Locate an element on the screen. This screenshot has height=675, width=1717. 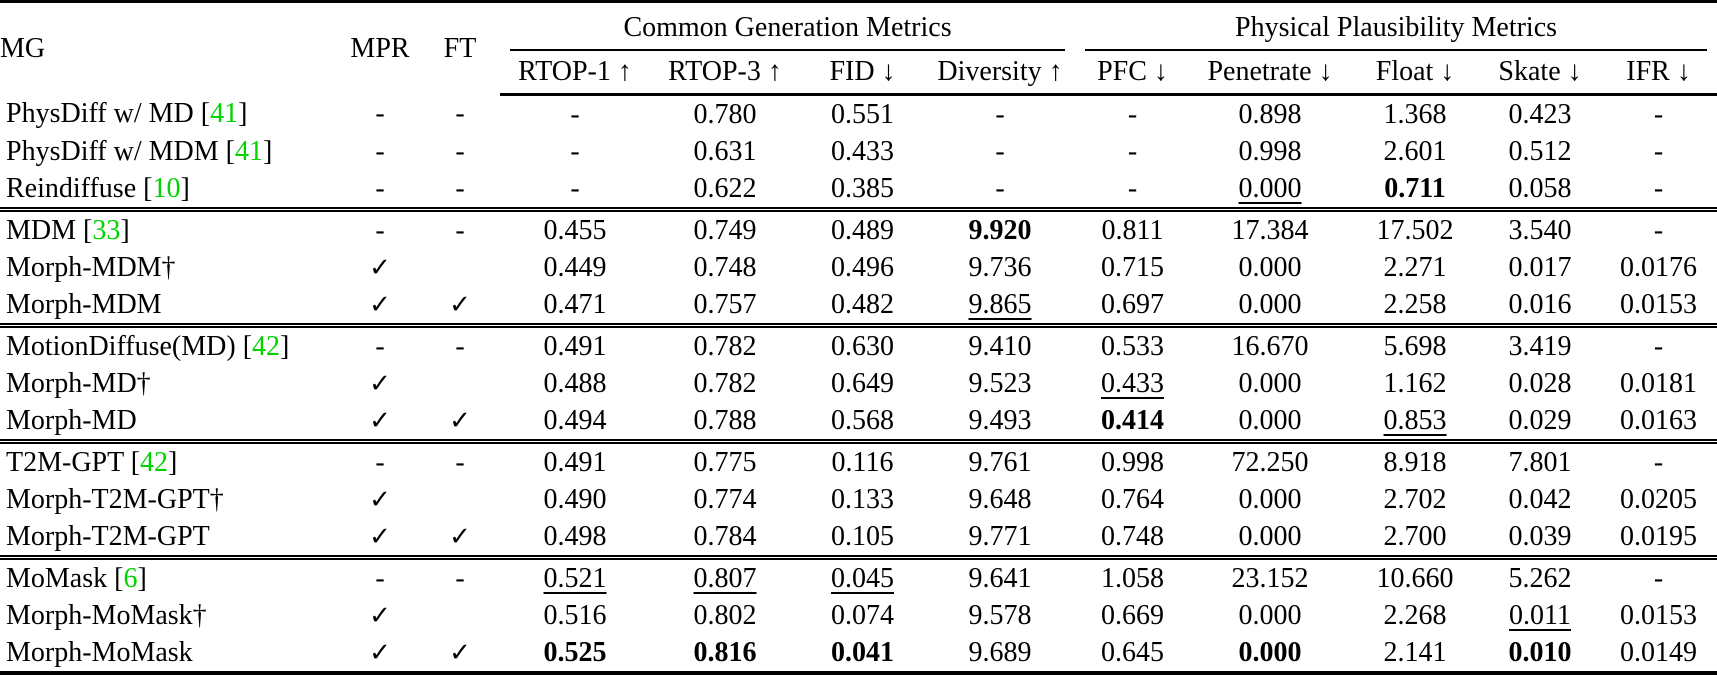
metric-value: 0.133 is located at coordinates (862, 499).